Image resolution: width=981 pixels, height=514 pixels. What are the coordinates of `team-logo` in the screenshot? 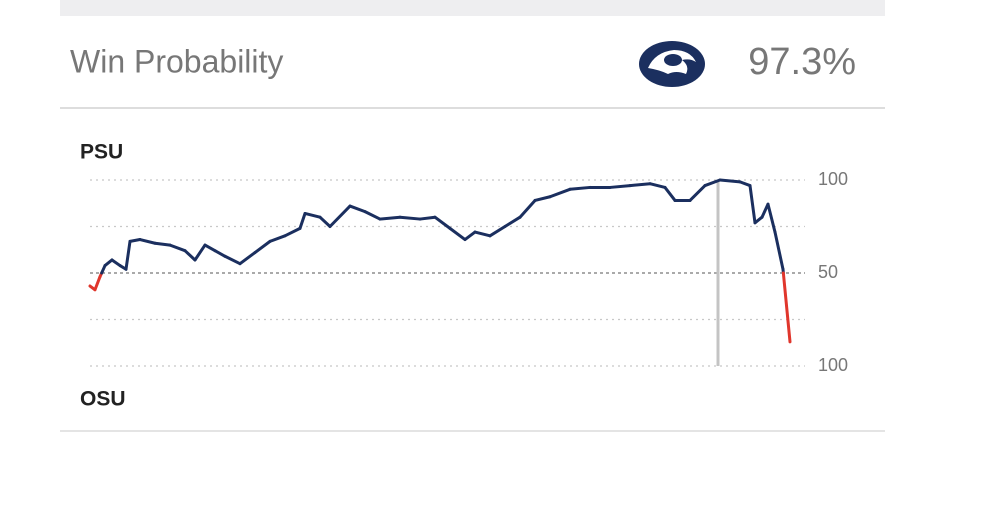 It's located at (672, 64).